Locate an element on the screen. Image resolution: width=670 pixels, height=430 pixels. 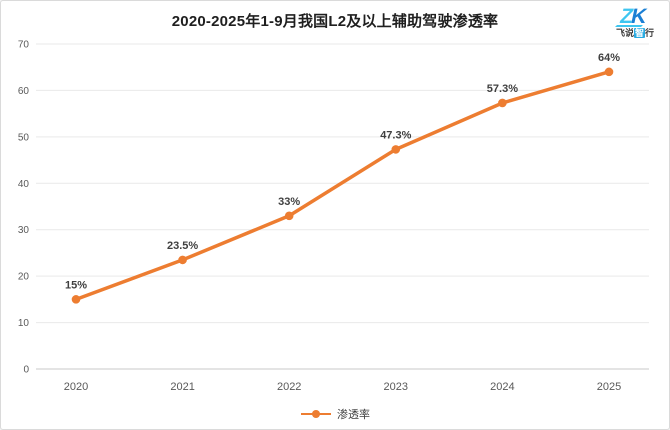
svg-text: 2024 is located at coordinates (502, 387).